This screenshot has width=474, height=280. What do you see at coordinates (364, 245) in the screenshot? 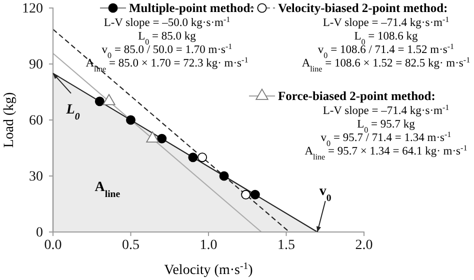
I see `x-tick-label: 2.0` at bounding box center [364, 245].